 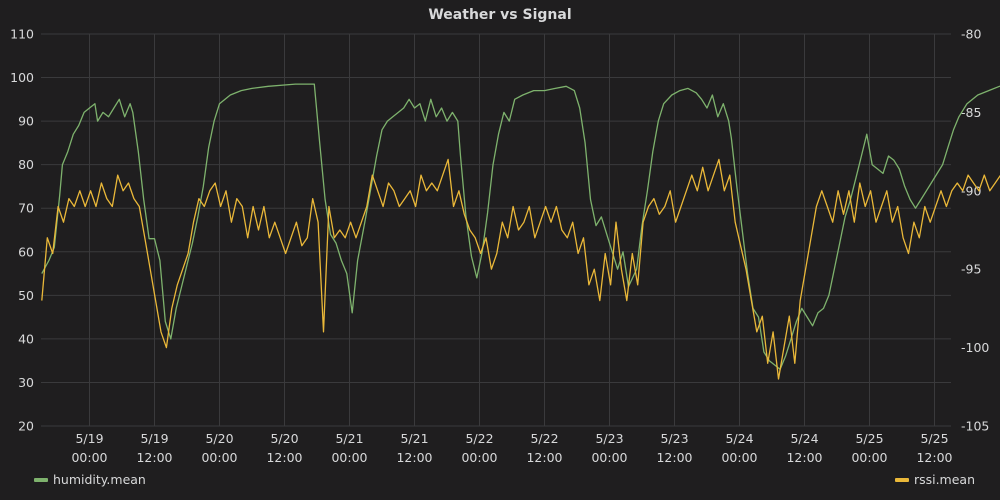 I want to click on y-left-tick-label: 60, so click(x=26, y=251).